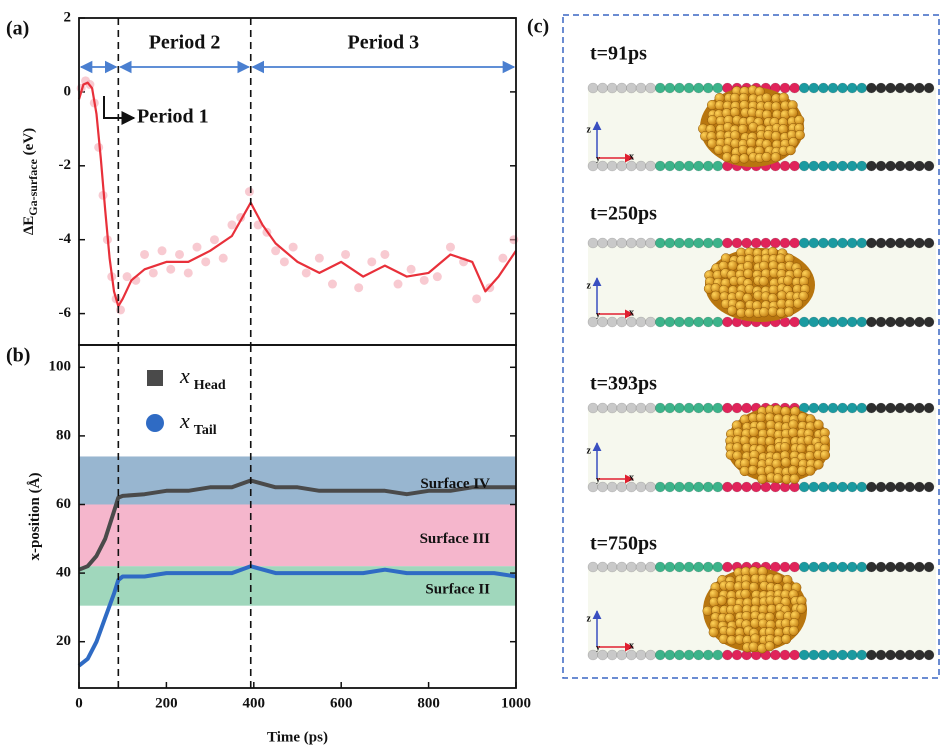  I want to click on legend-prefix: x, so click(184, 420).